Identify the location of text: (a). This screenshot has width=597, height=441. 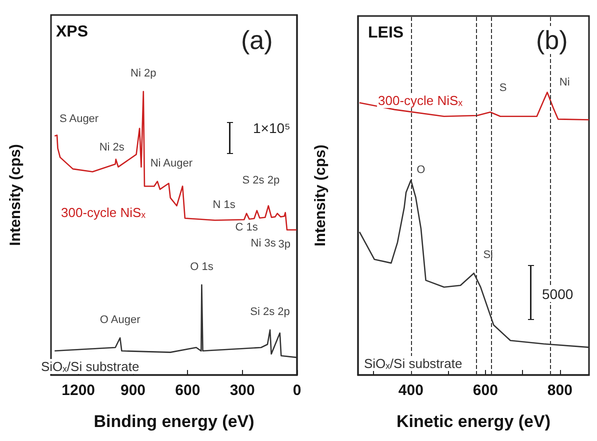
(257, 40).